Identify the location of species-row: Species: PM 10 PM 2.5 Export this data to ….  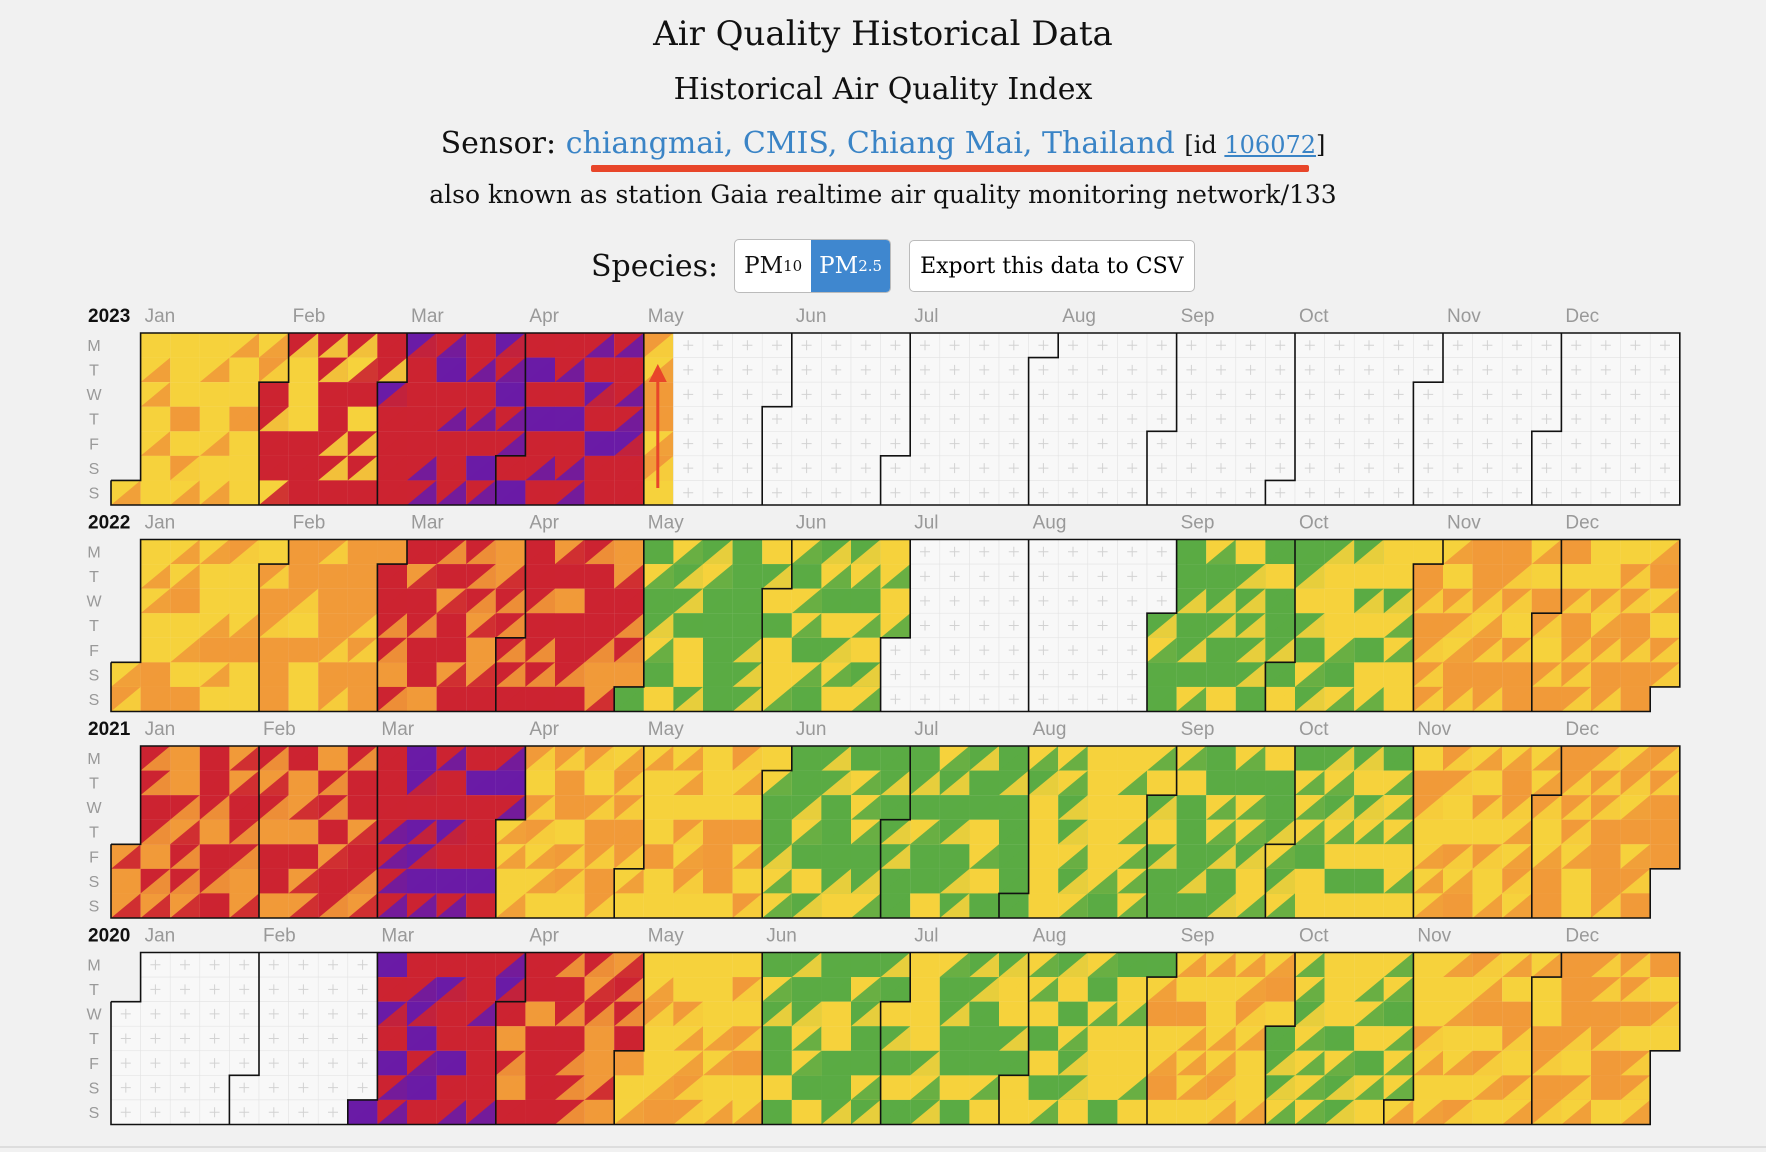
(893, 266).